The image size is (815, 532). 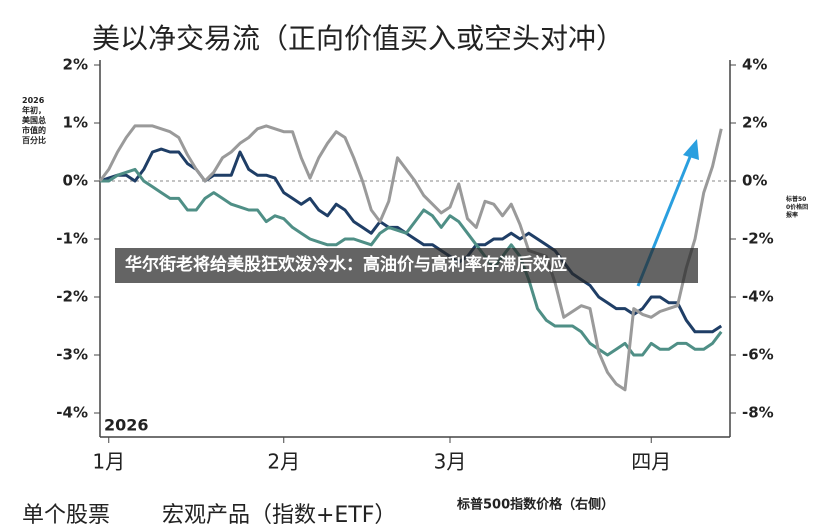 I want to click on legend-entry: 单个股票, so click(x=66, y=515).